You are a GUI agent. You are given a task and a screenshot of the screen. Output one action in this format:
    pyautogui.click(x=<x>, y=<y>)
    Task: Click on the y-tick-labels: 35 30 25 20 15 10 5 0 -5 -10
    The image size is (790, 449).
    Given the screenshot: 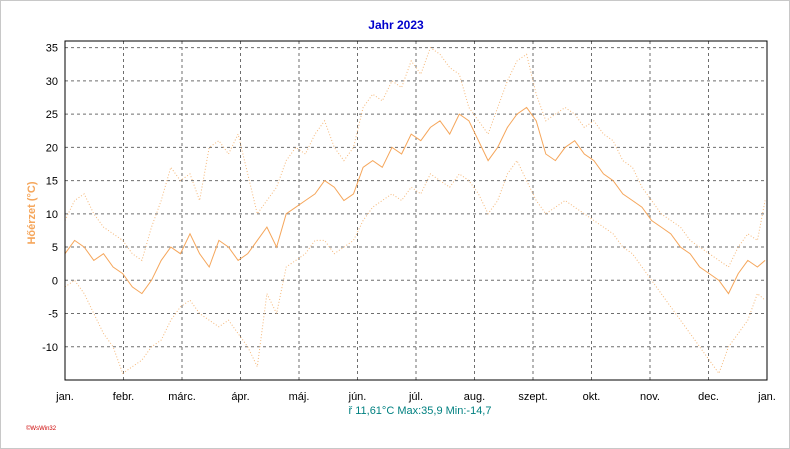 What is the action you would take?
    pyautogui.click(x=50, y=198)
    